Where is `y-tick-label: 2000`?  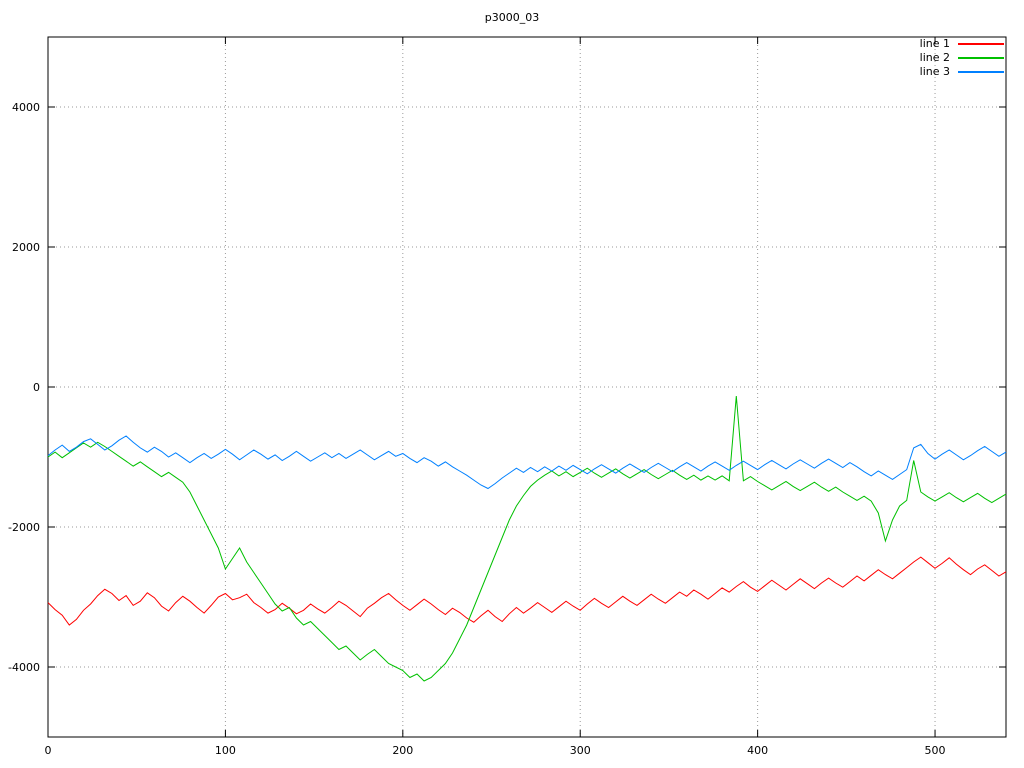
y-tick-label: 2000 is located at coordinates (26, 247).